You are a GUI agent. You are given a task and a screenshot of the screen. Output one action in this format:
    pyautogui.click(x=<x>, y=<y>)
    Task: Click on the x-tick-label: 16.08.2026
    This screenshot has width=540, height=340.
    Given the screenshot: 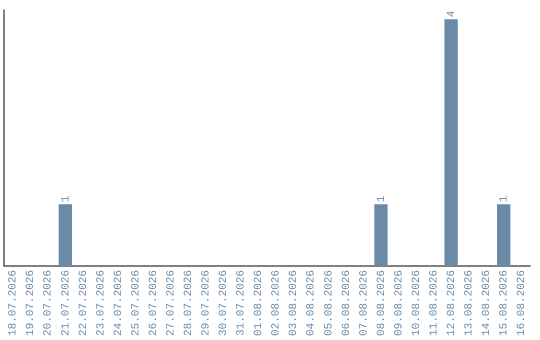 What is the action you would take?
    pyautogui.click(x=522, y=303)
    